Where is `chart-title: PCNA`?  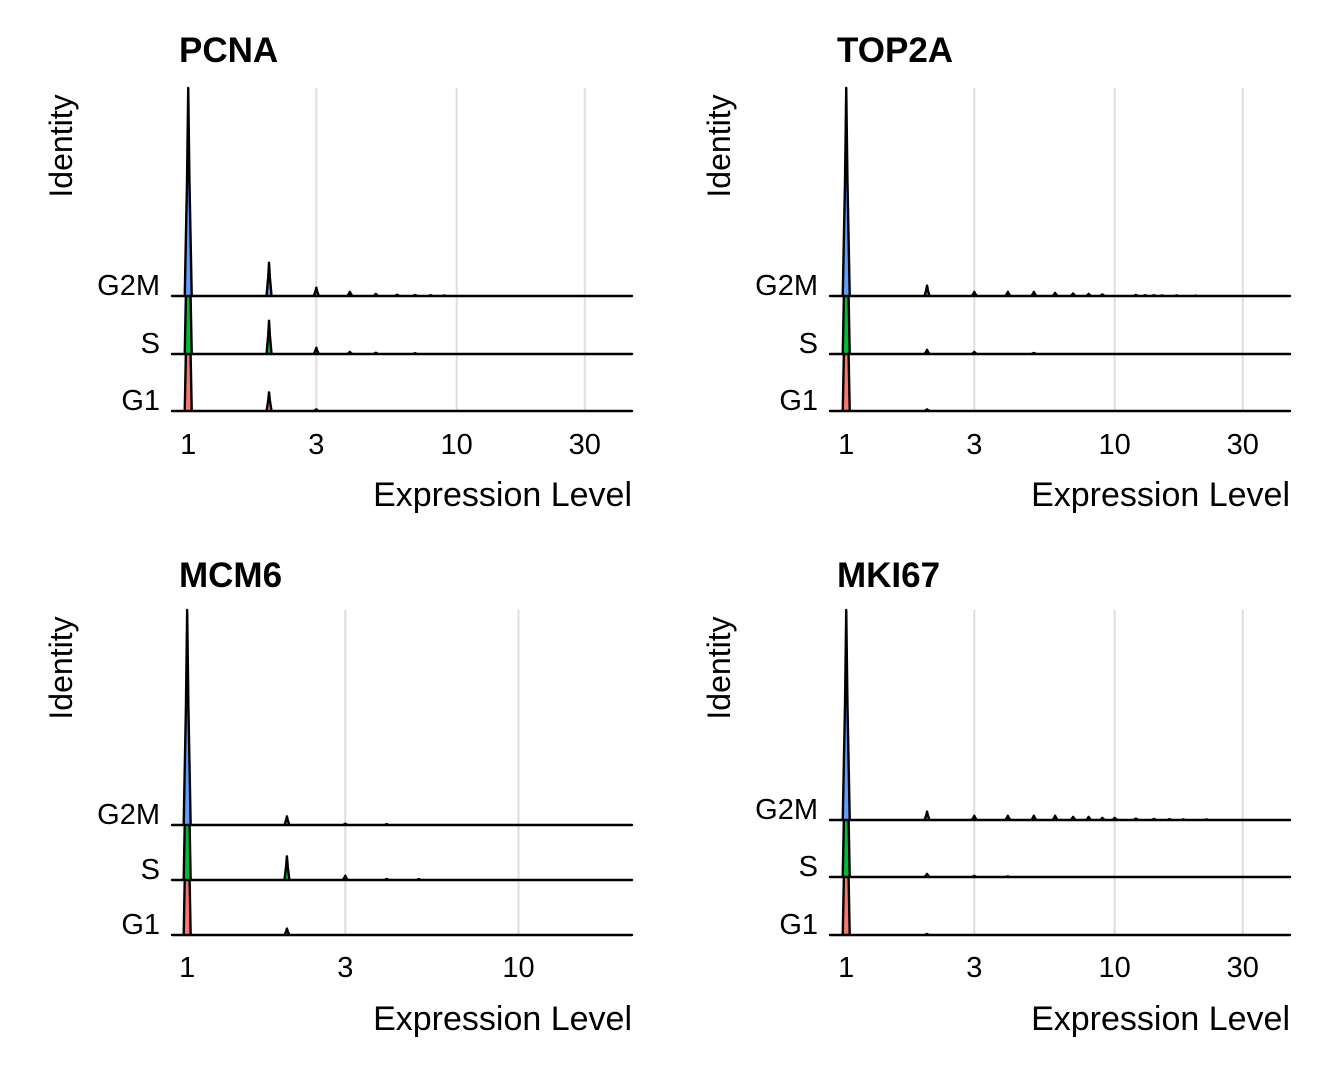
chart-title: PCNA is located at coordinates (228, 50).